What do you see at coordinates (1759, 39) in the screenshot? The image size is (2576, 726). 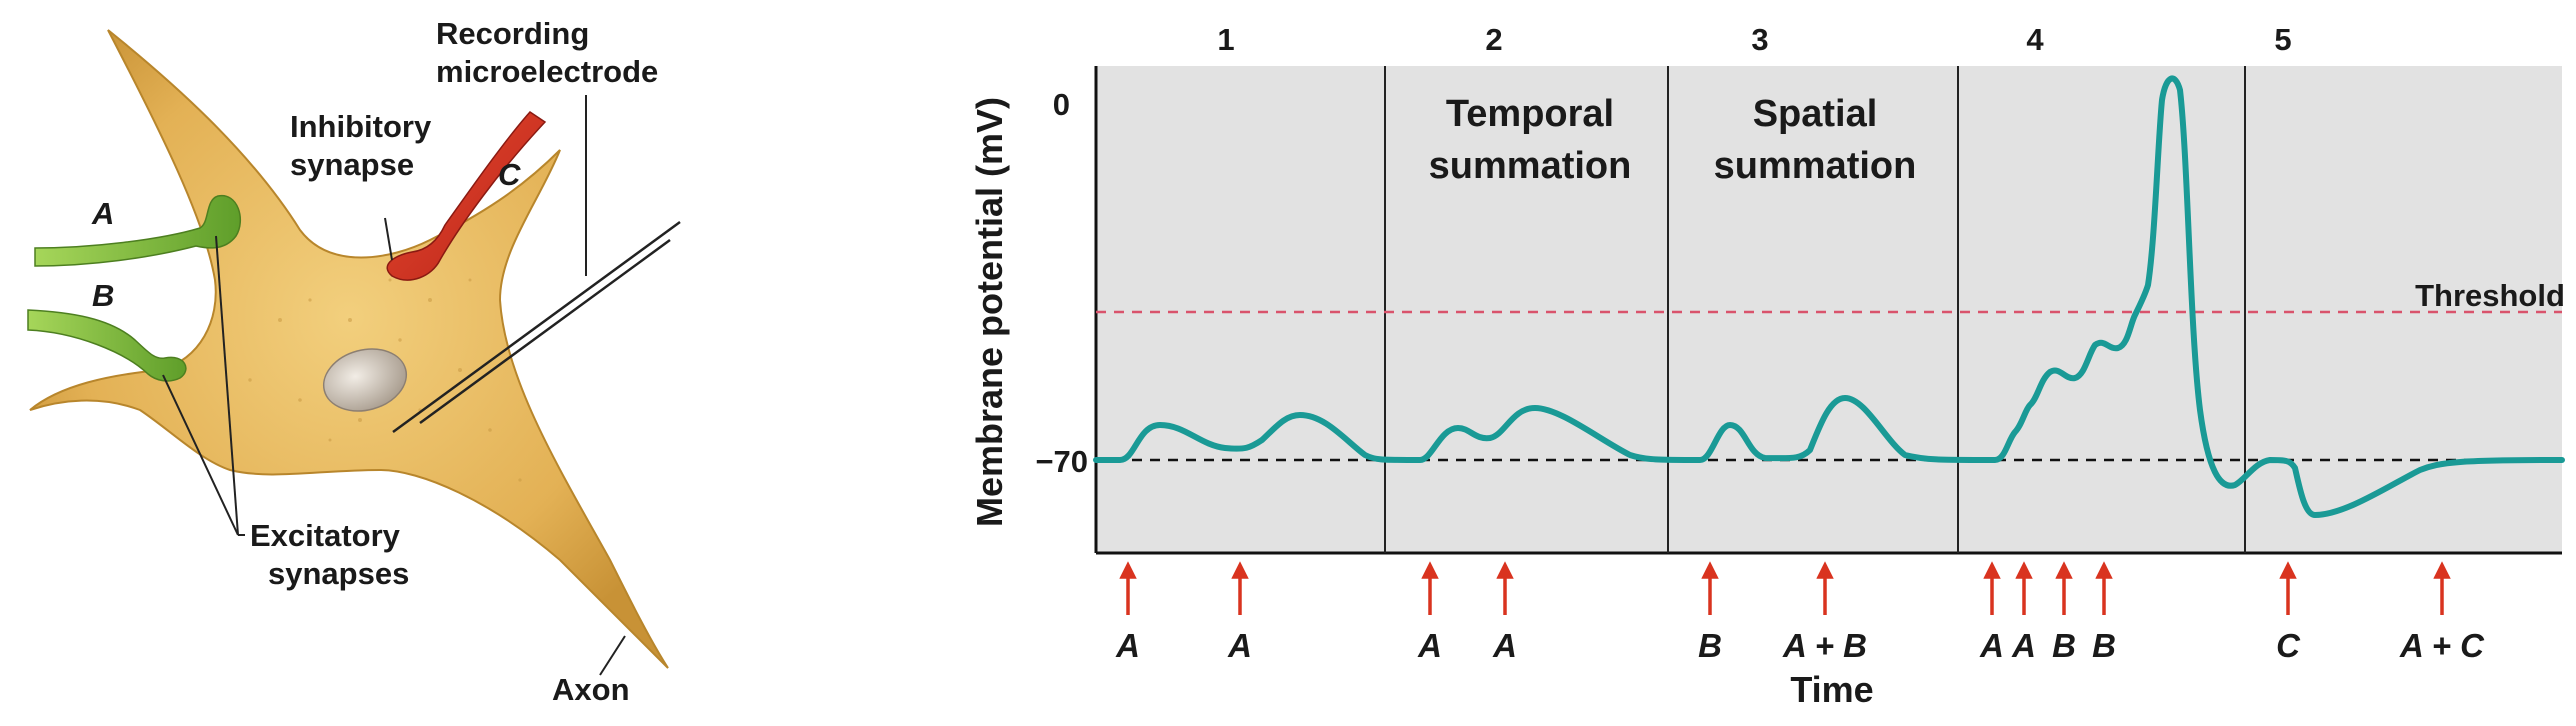 I see `panel-number-3: 3` at bounding box center [1759, 39].